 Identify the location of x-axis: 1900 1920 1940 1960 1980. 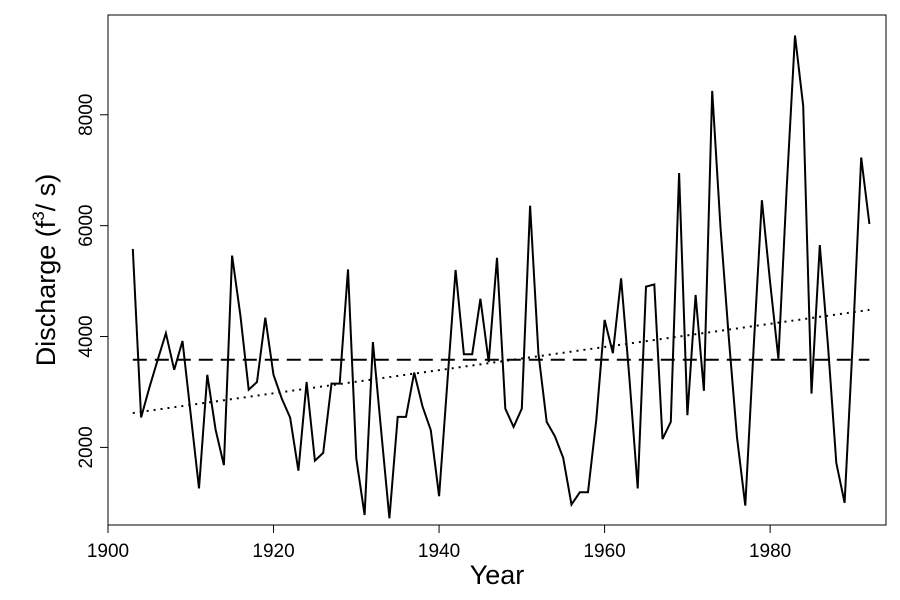
(439, 543).